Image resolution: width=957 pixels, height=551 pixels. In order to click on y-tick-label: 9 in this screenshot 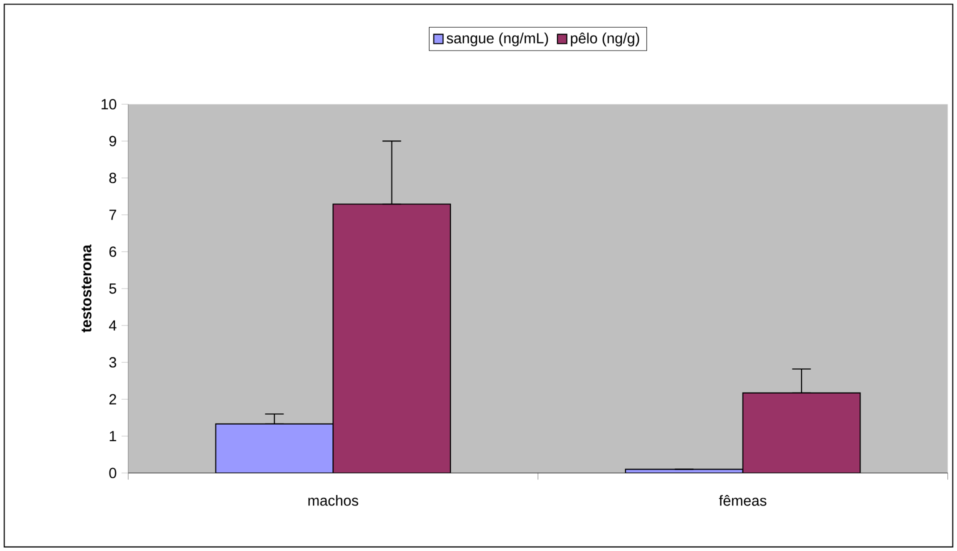, I will do `click(112, 141)`.